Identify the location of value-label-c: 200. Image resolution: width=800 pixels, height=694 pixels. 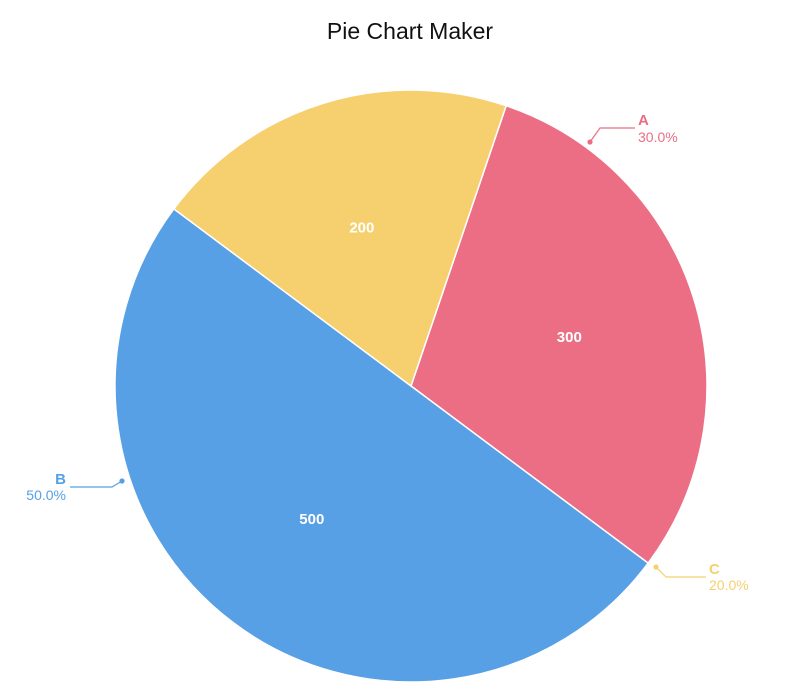
(361, 228).